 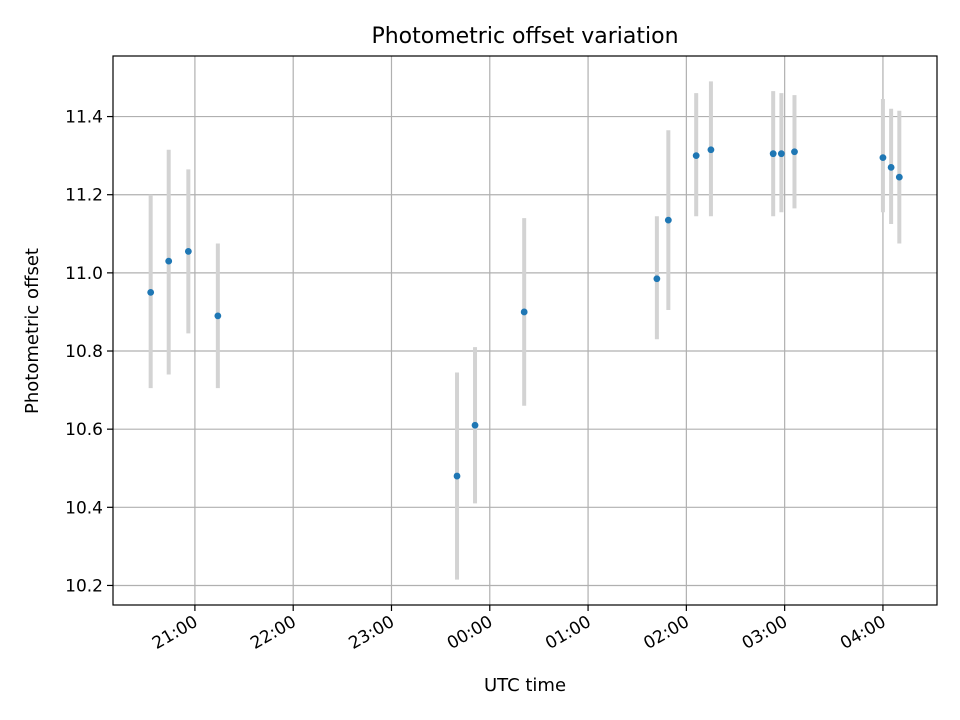 I want to click on y-axis-ticks: 10.2 10.4 10.6 10.8 11.0 11.2 11.4, so click(x=89, y=352).